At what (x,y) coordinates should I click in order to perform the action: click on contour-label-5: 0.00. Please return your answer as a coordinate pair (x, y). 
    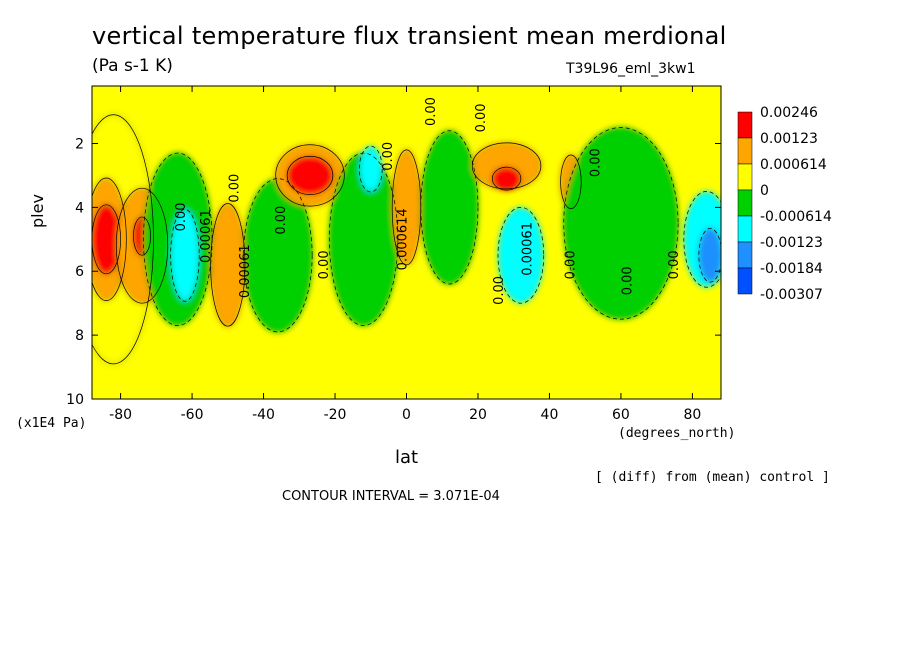
    Looking at the image, I should click on (324, 264).